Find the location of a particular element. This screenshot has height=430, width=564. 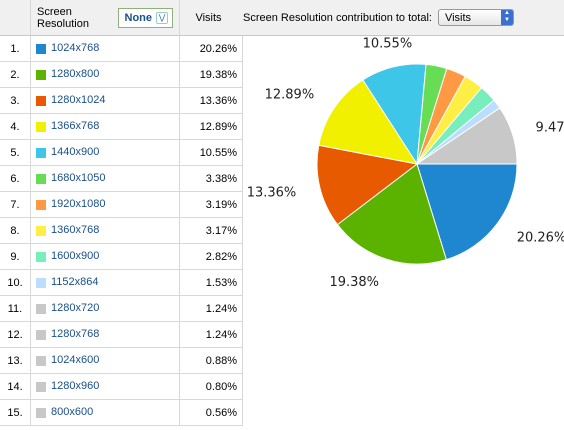

resolution-cell: 1360x768 is located at coordinates (105, 230).